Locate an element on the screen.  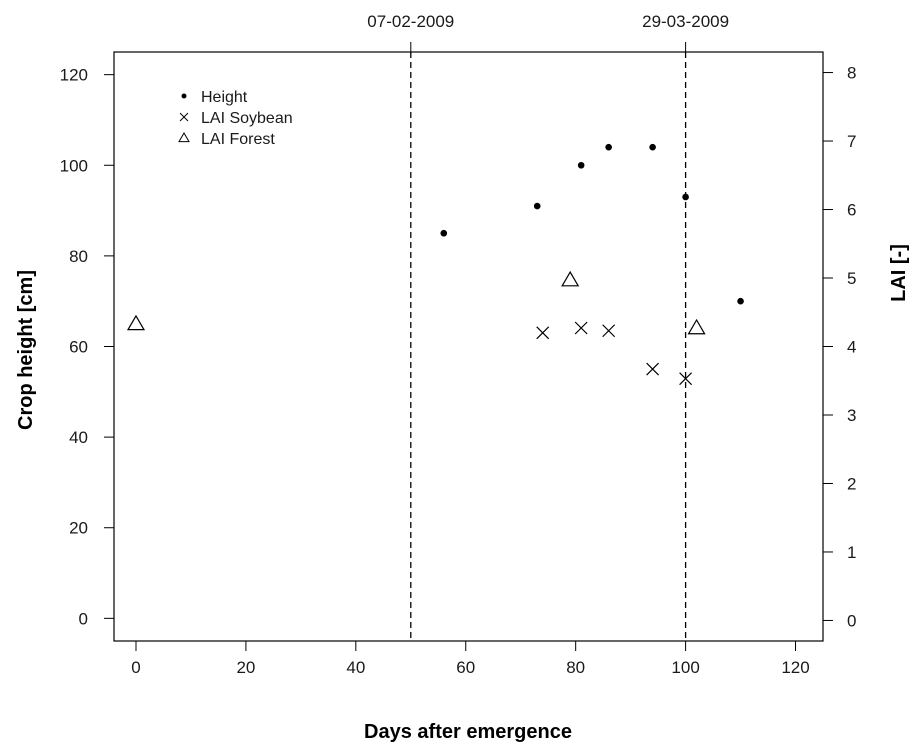
y2-tick-label: 6 is located at coordinates (851, 210).